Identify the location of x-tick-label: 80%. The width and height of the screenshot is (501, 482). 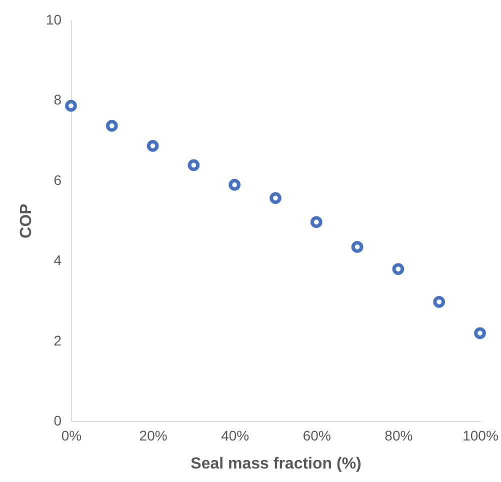
(398, 436).